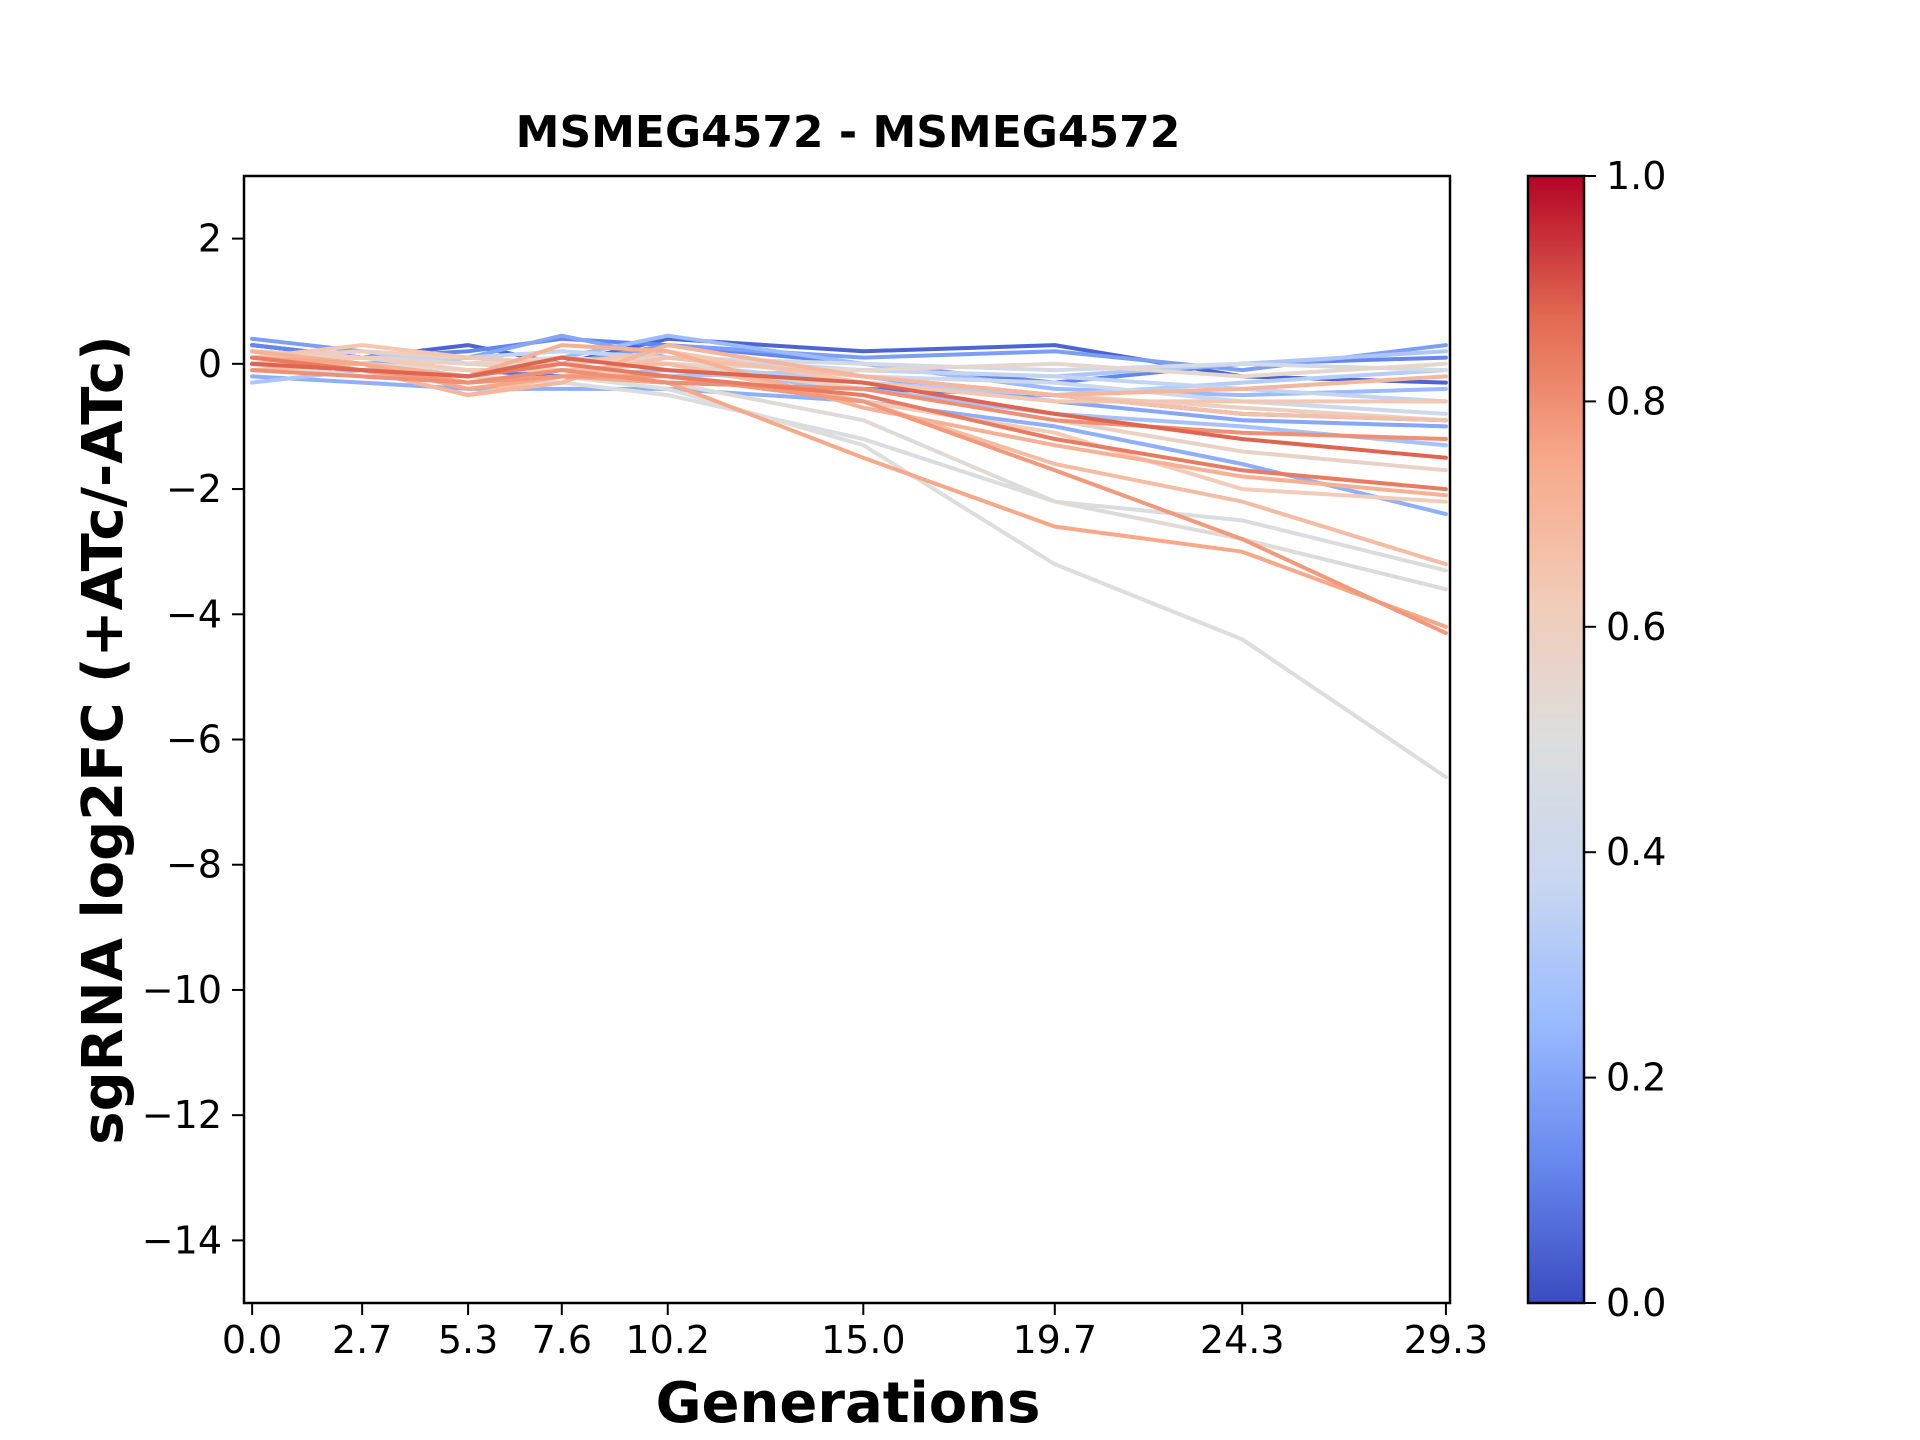 The height and width of the screenshot is (1440, 1920). Describe the element at coordinates (182, 1240) in the screenshot. I see `y-tick-label: −14` at that location.